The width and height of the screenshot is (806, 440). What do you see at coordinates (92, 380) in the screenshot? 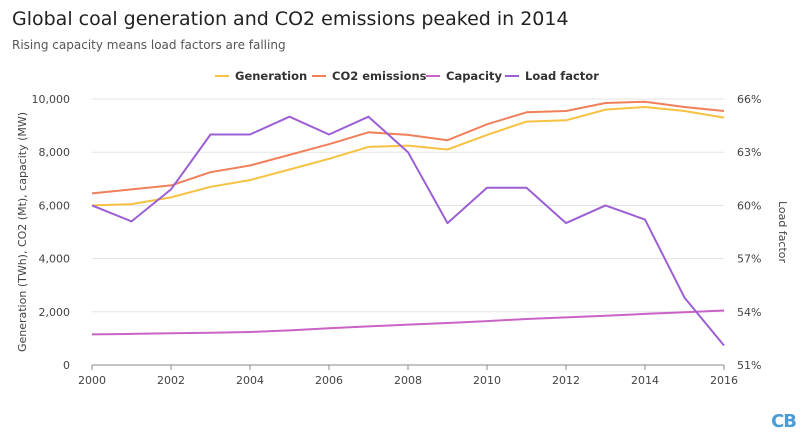
I see `x-tick-label: 2000` at bounding box center [92, 380].